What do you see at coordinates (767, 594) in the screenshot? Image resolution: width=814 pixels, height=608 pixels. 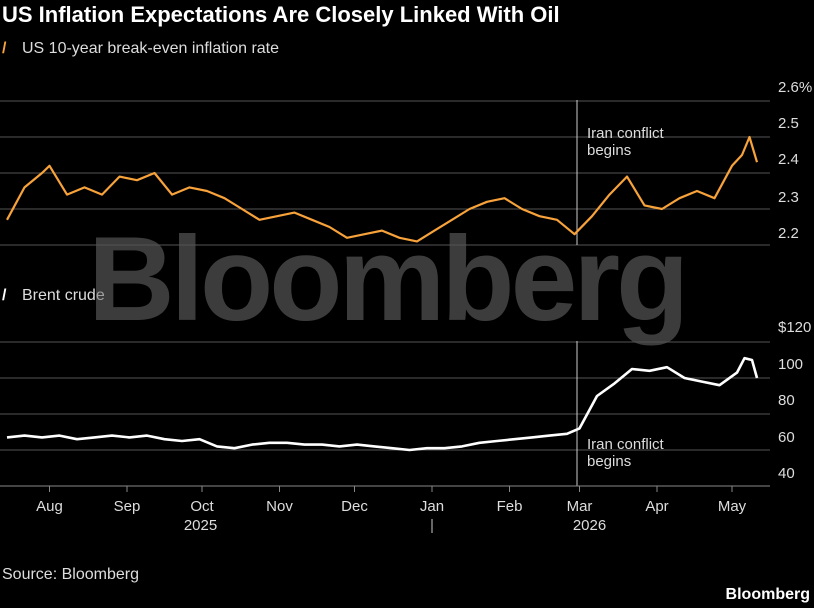 I see `bloomberg-logo: Bloomberg` at bounding box center [767, 594].